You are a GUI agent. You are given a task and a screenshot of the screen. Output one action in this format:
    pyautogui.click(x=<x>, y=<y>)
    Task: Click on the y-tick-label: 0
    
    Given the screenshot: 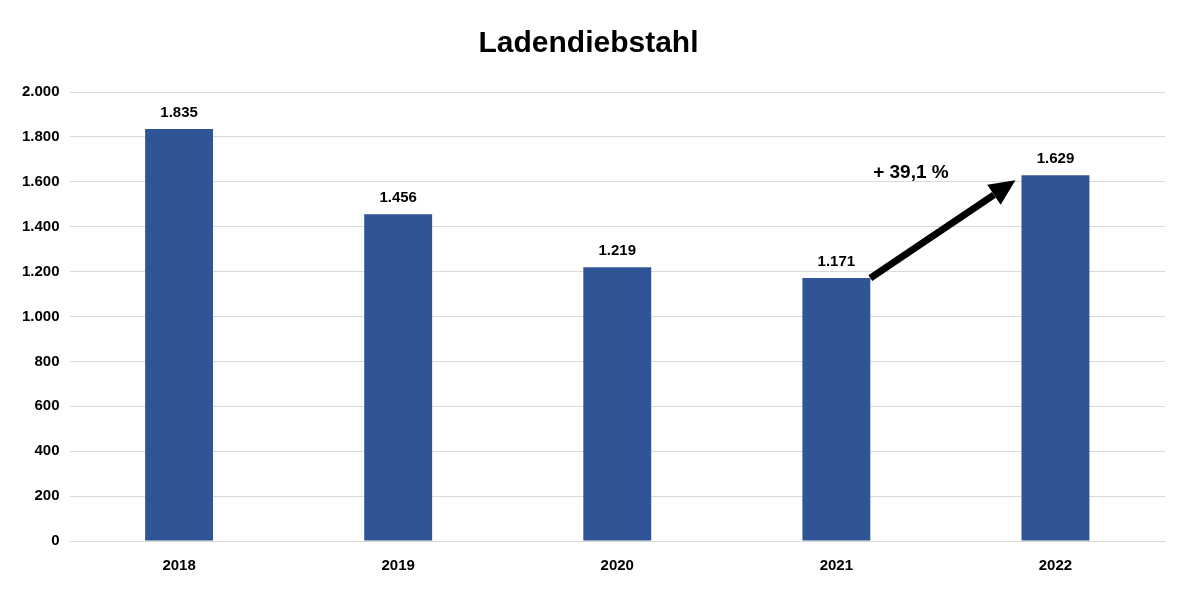 What is the action you would take?
    pyautogui.click(x=55, y=540)
    